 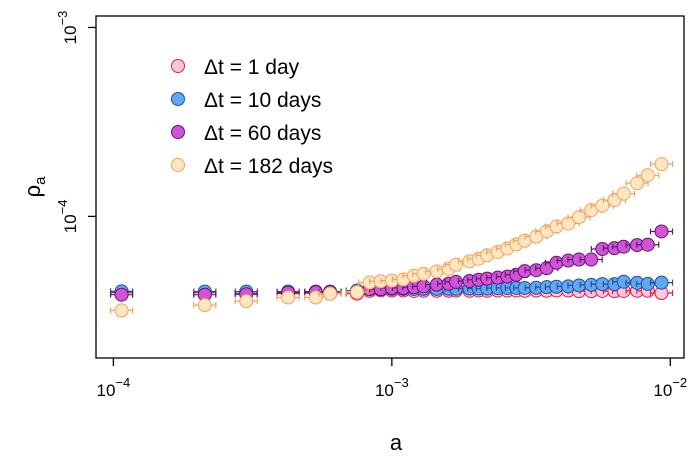 I want to click on y-axis-label-sub: a, so click(x=40, y=180).